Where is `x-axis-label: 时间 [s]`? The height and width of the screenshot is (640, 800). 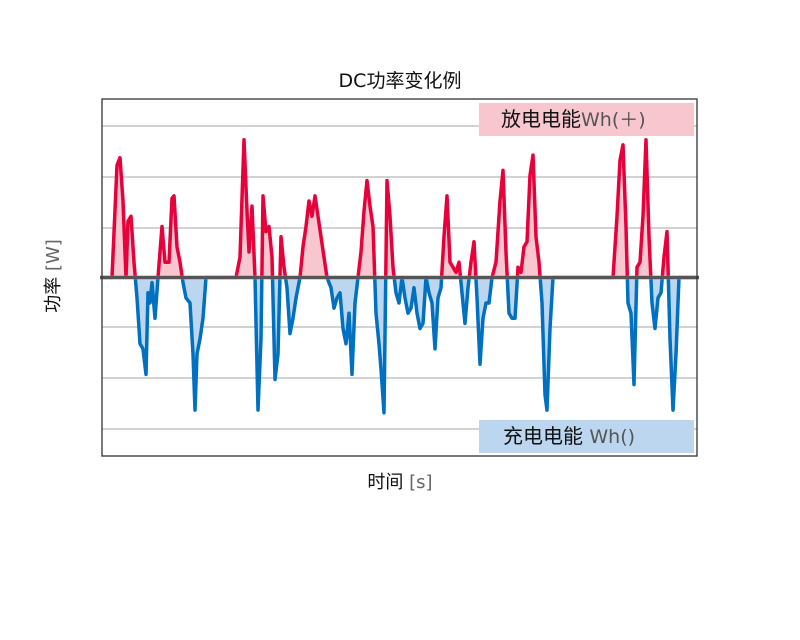 x-axis-label: 时间 [s] is located at coordinates (400, 481).